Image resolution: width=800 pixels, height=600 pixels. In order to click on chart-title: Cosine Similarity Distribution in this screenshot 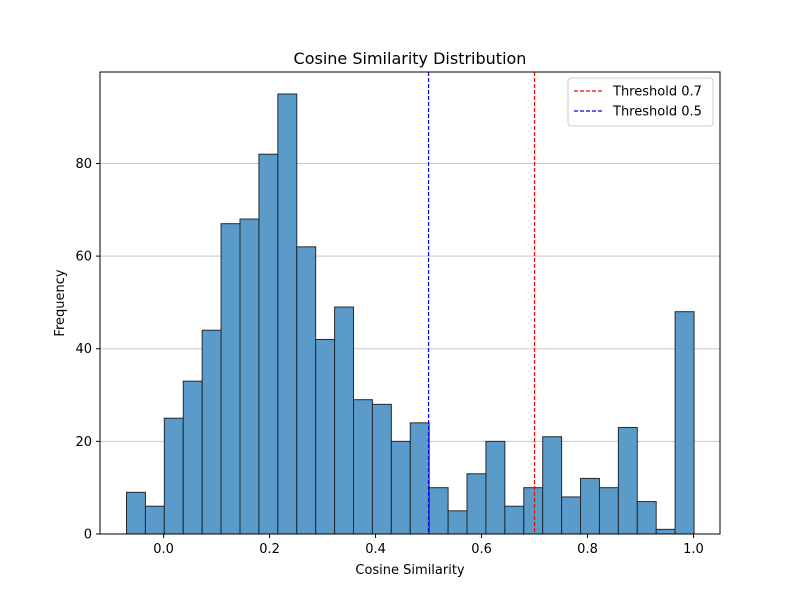, I will do `click(410, 58)`.